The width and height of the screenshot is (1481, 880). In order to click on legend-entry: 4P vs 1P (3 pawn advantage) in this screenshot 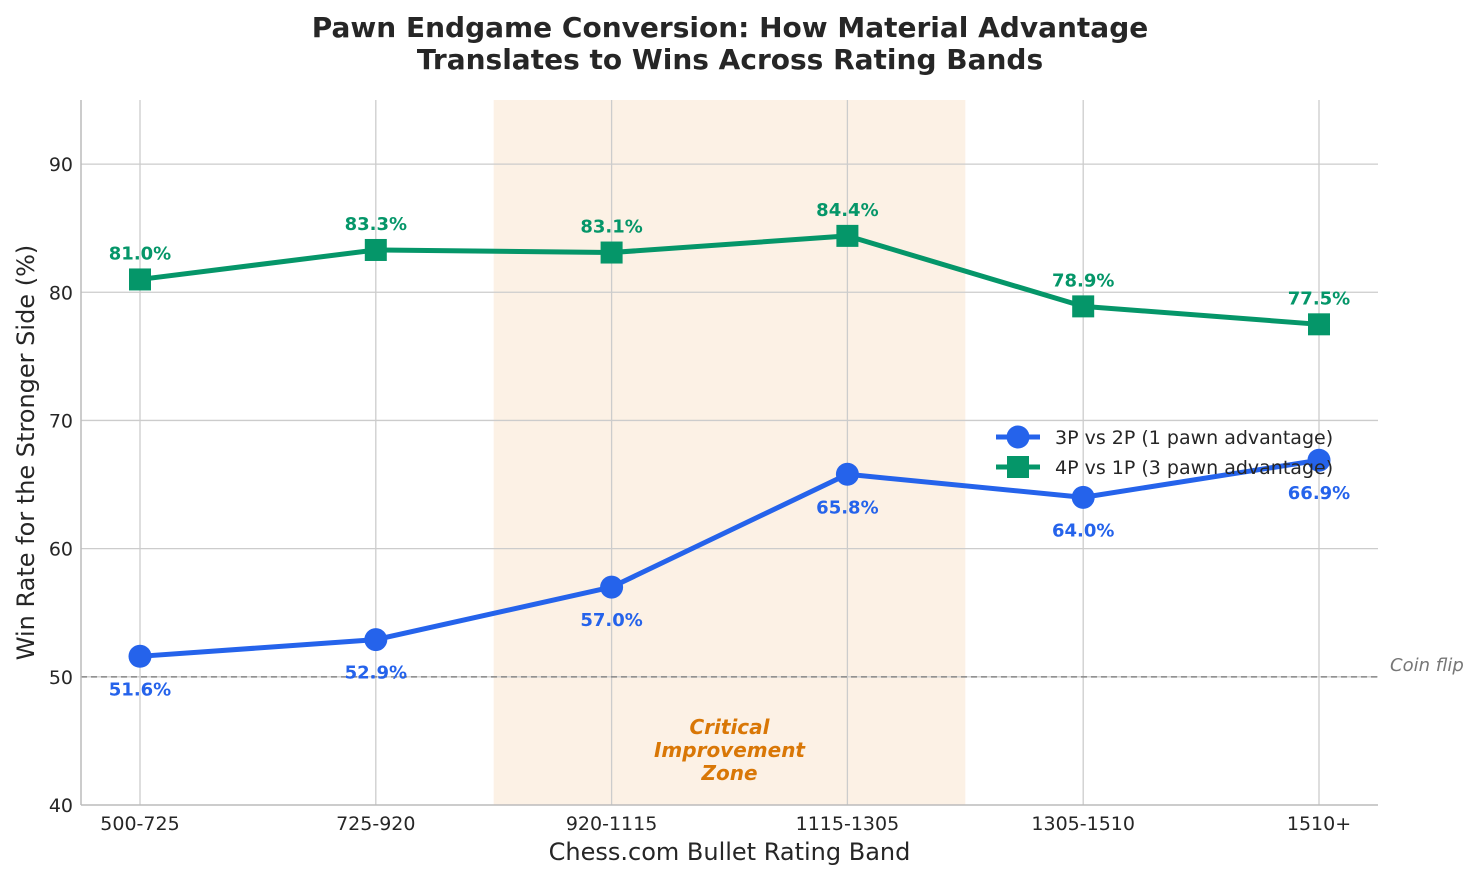, I will do `click(1194, 468)`.